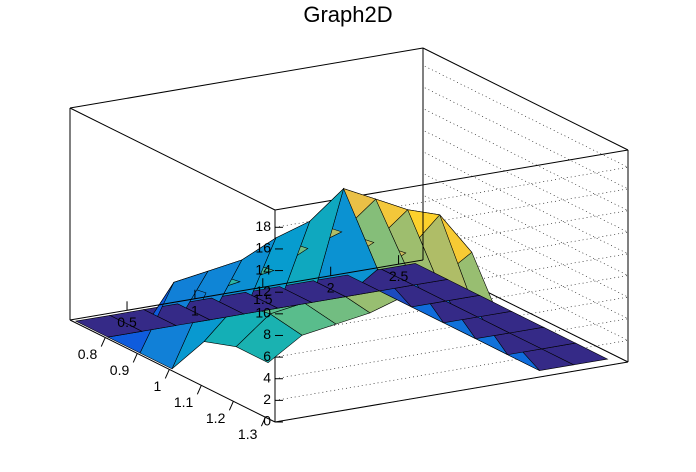  I want to click on z-tick-label: 10, so click(263, 313).